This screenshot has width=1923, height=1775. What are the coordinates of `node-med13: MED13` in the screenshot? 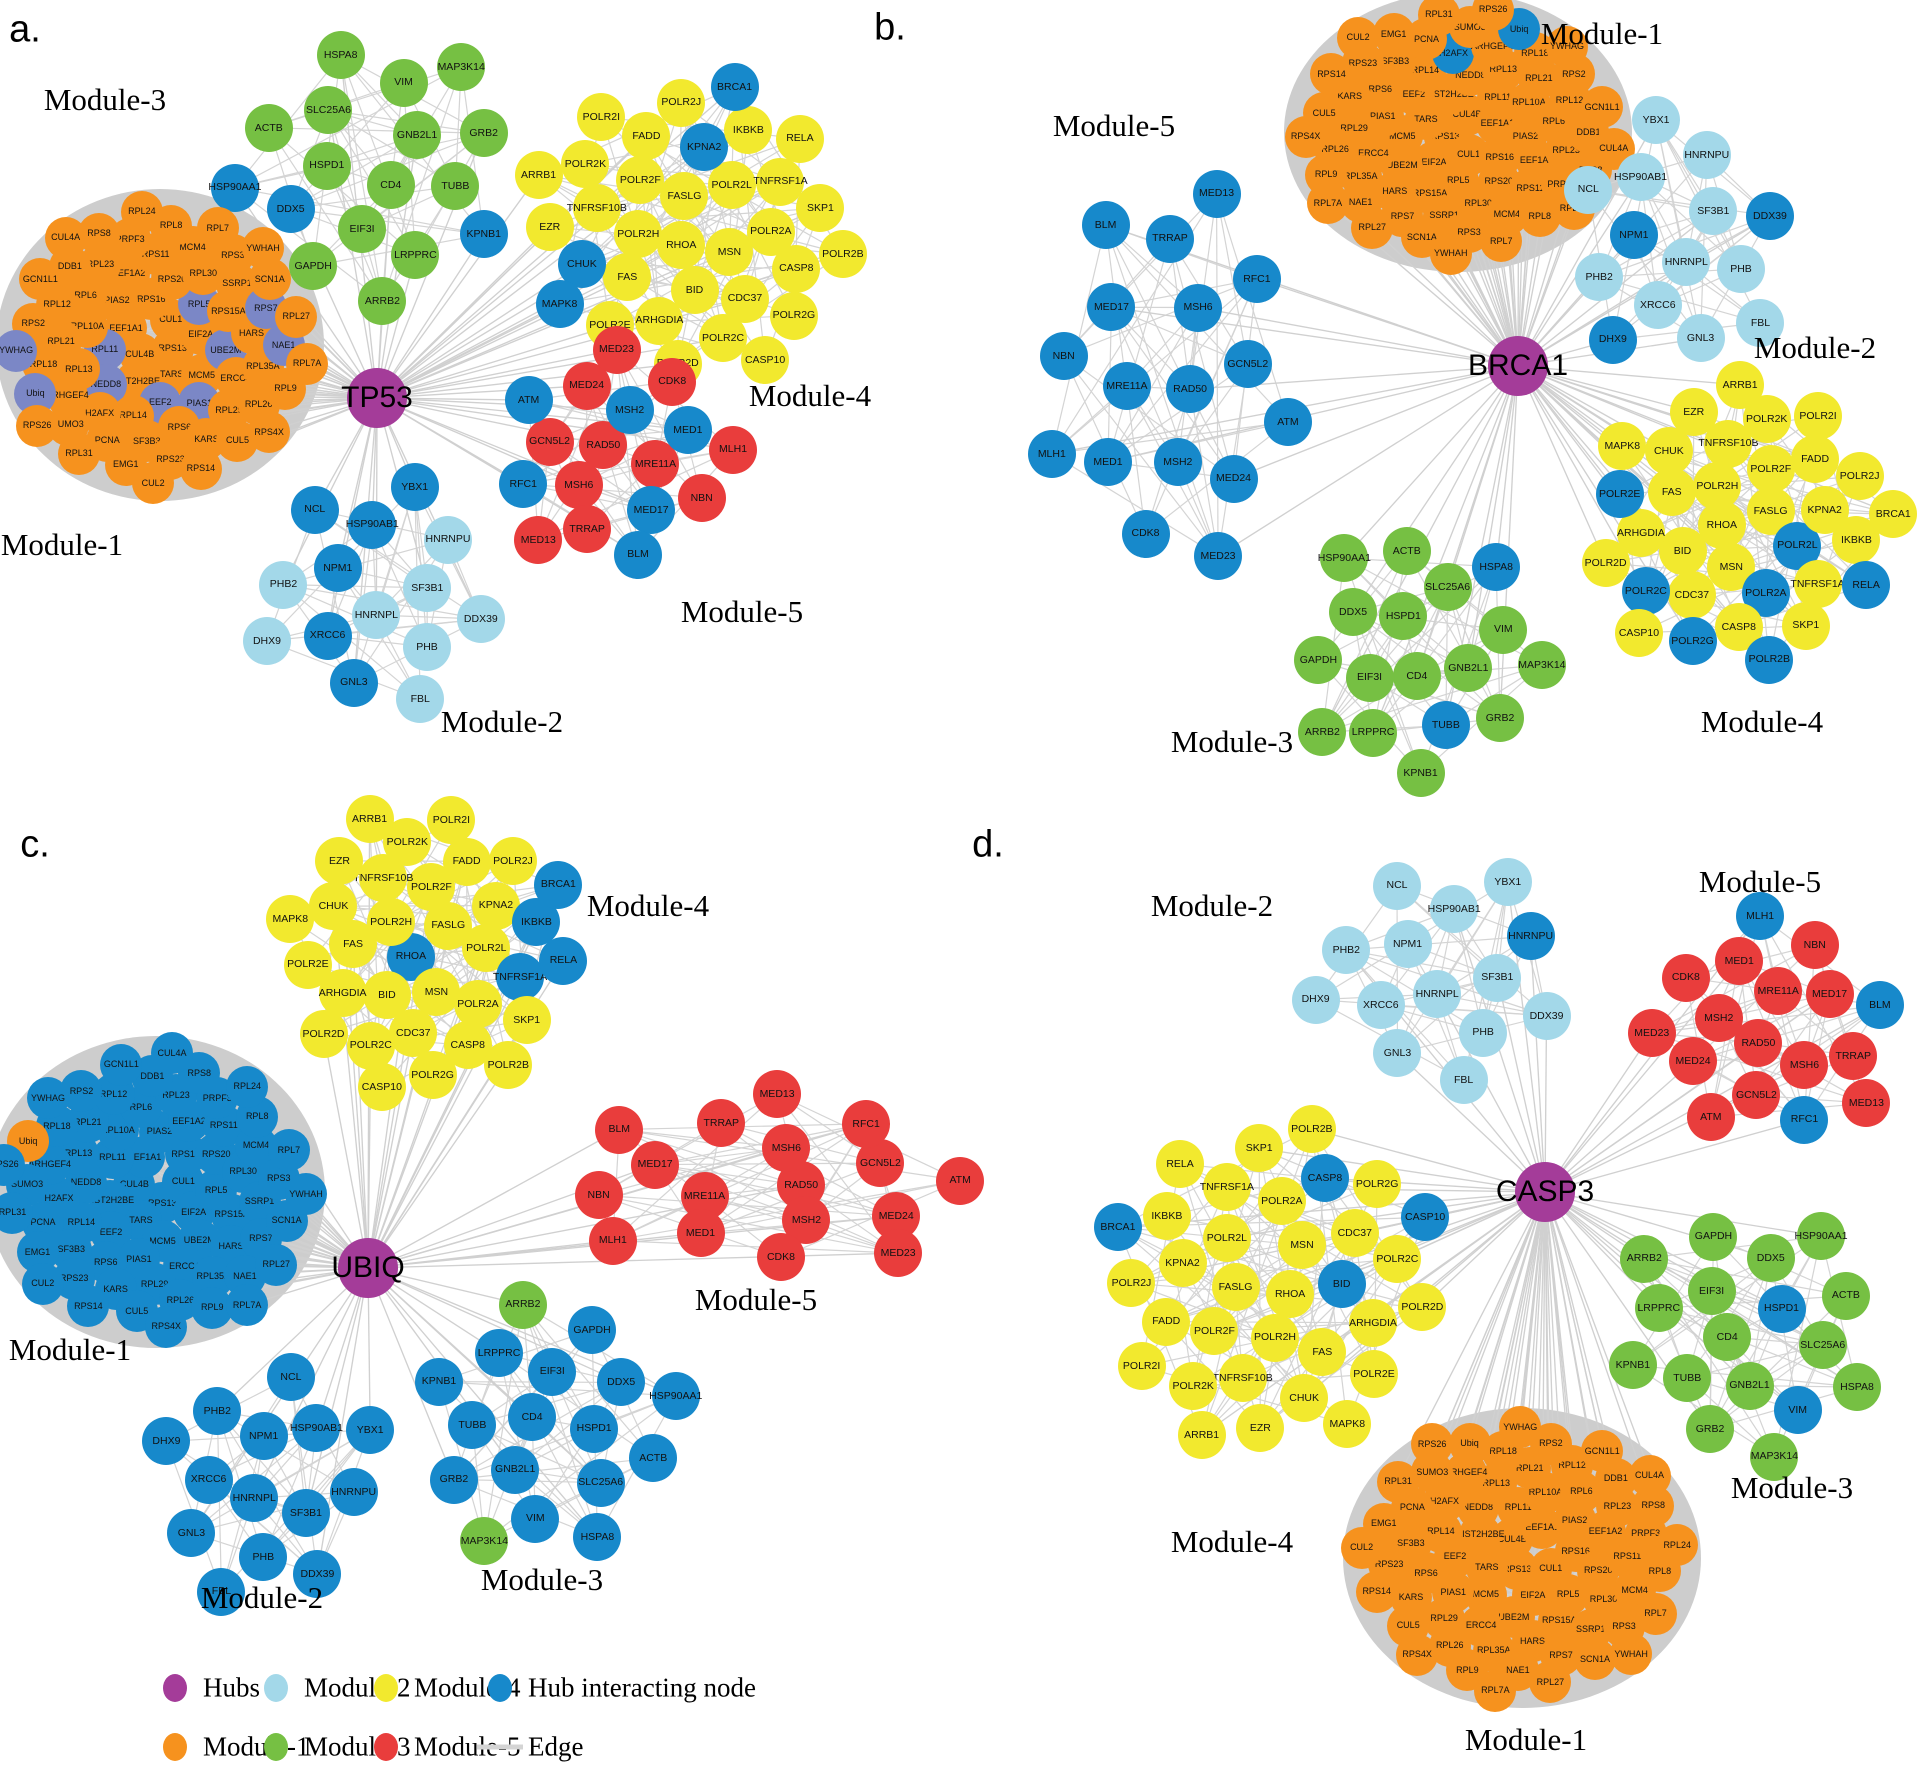 It's located at (777, 1094).